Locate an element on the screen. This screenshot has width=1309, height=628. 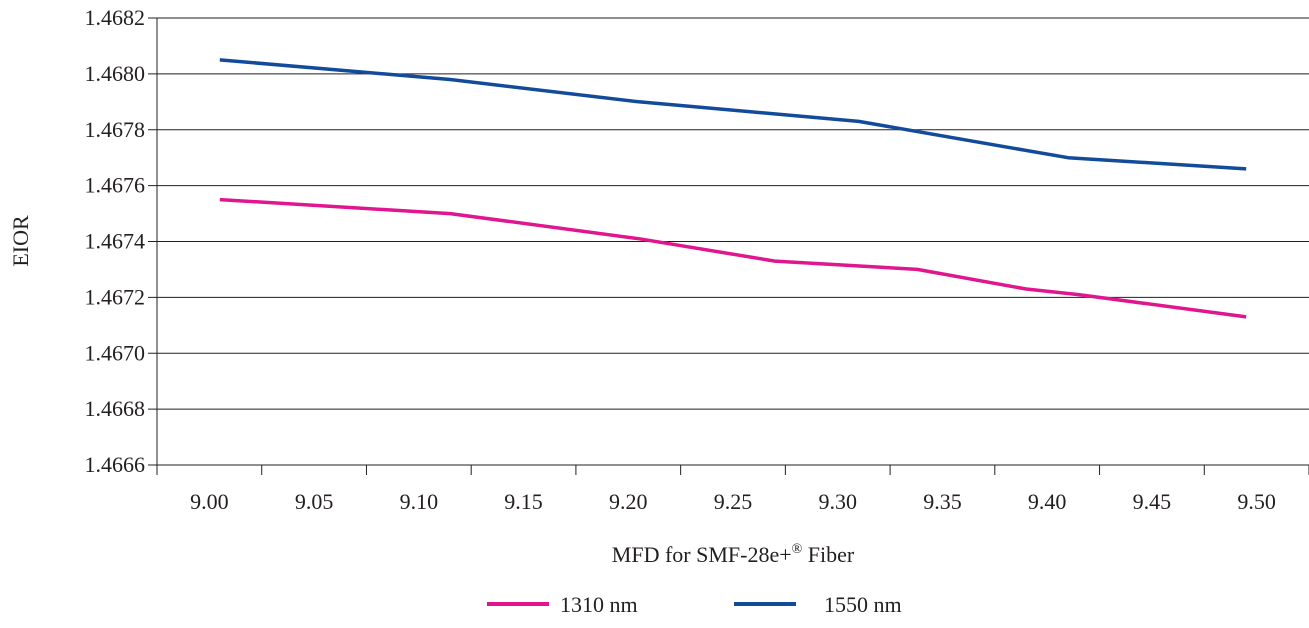
x-tick-label: 9.35 is located at coordinates (942, 501).